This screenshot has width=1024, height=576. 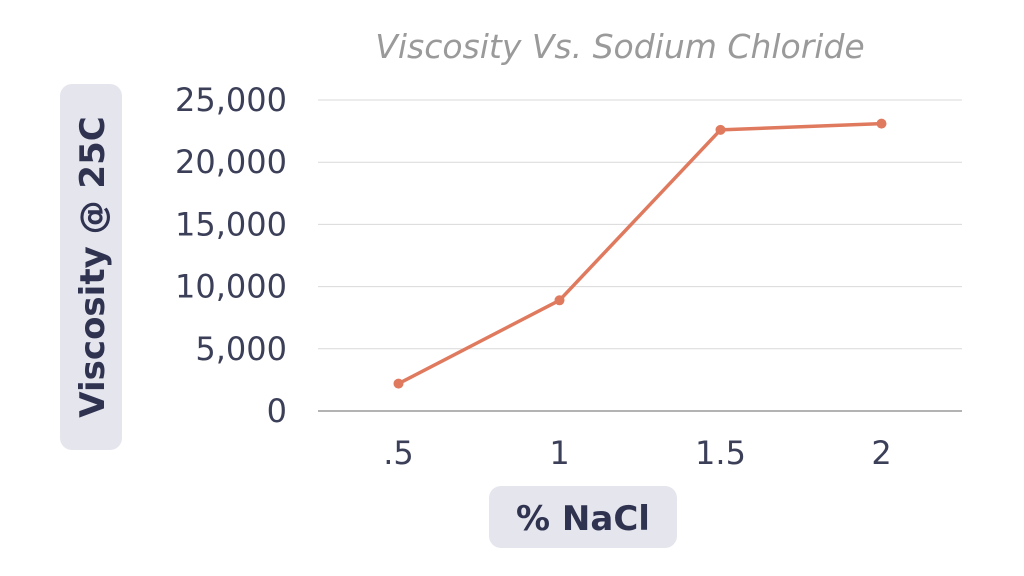 What do you see at coordinates (277, 411) in the screenshot?
I see `y-tick-label: 0` at bounding box center [277, 411].